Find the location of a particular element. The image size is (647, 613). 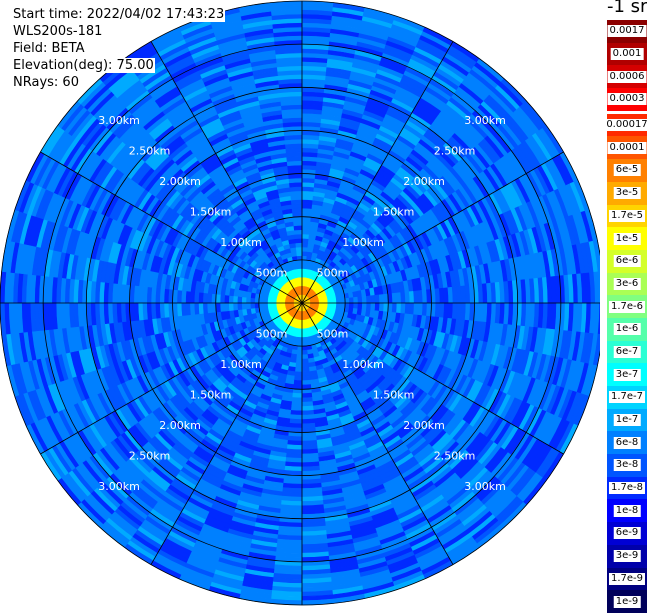

colorbar-cell: 0.0003 is located at coordinates (627, 99).